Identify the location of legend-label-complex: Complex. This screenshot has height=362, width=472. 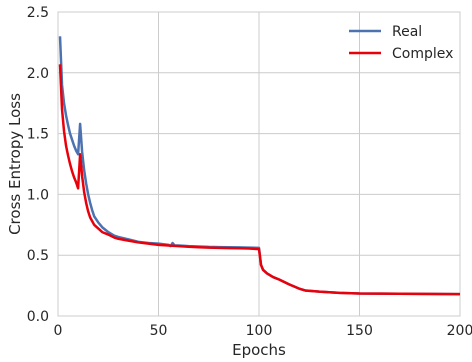
(422, 54).